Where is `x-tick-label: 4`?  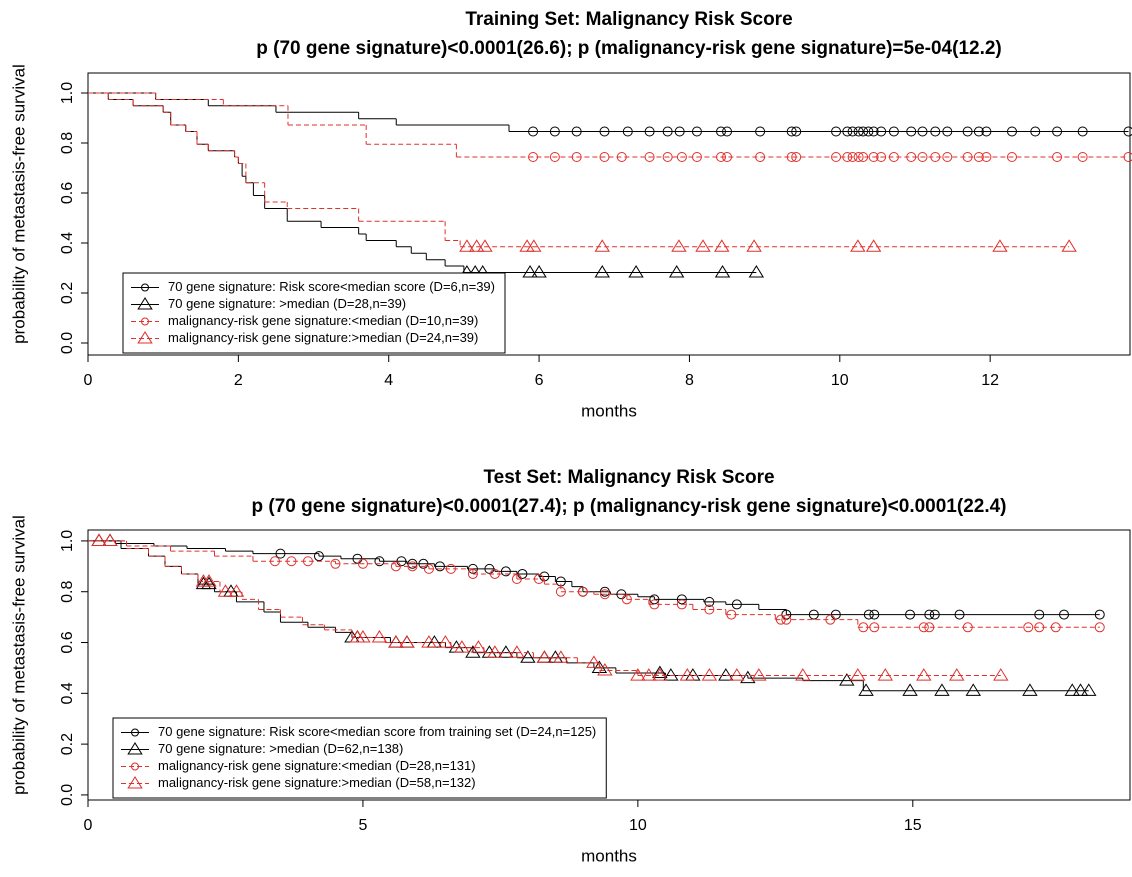 x-tick-label: 4 is located at coordinates (388, 380).